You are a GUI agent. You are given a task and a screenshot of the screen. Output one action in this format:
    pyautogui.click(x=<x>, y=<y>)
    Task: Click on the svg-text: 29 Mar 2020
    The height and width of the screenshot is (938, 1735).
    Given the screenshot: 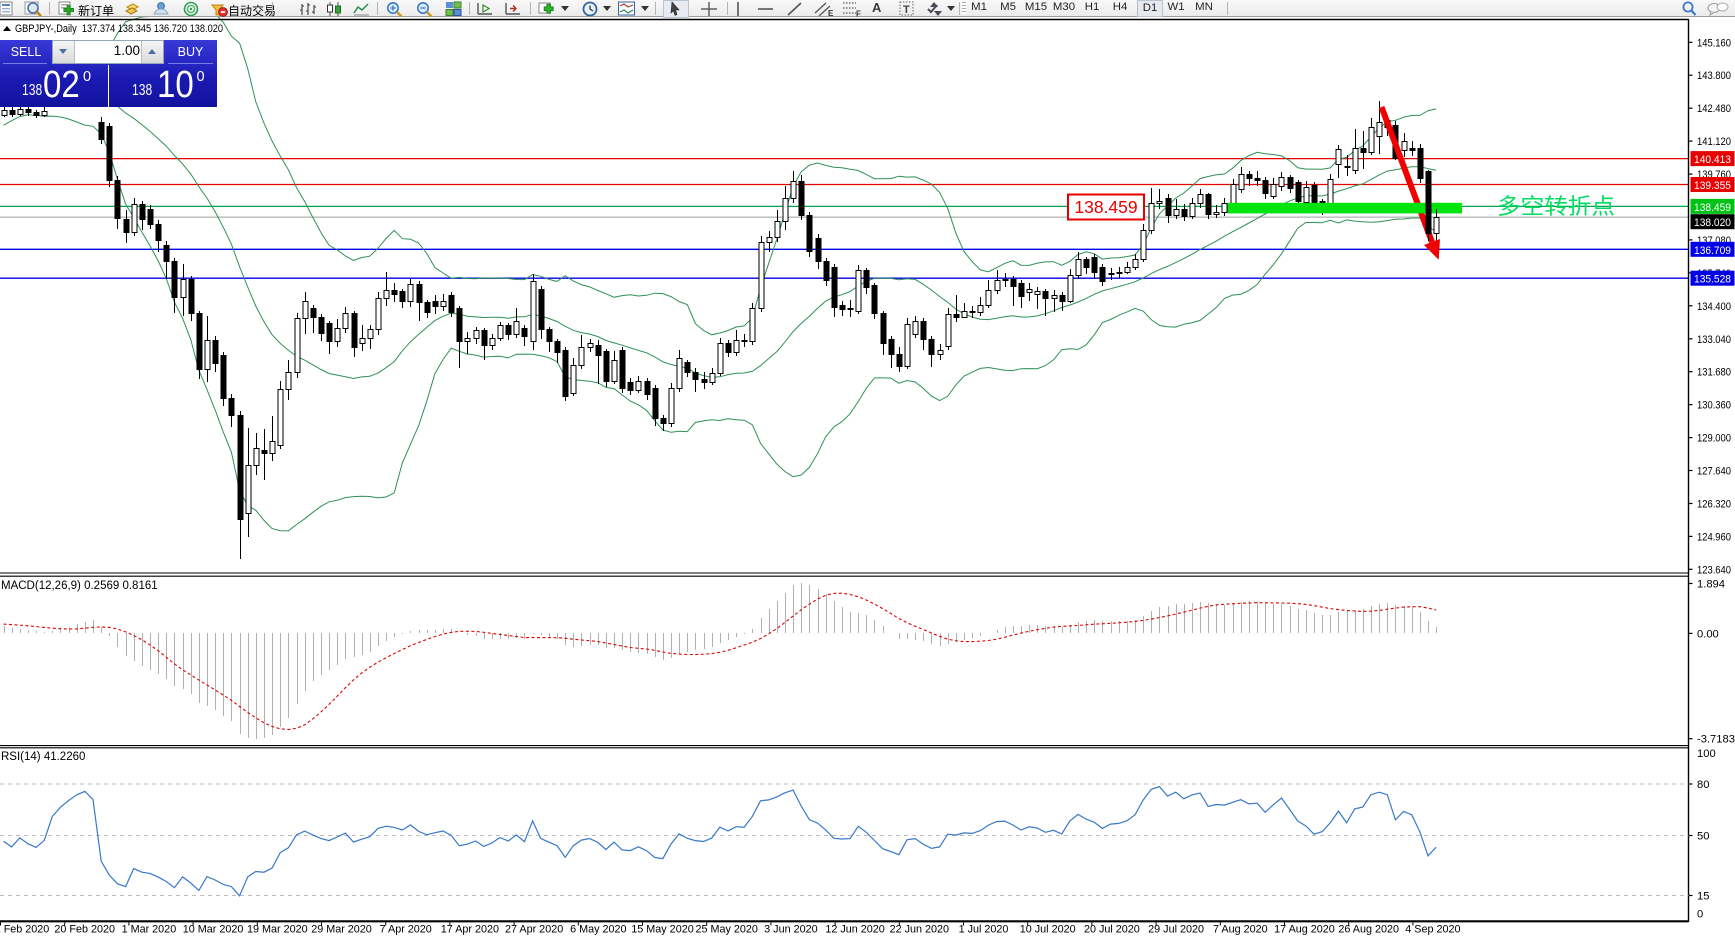 What is the action you would take?
    pyautogui.click(x=341, y=930)
    